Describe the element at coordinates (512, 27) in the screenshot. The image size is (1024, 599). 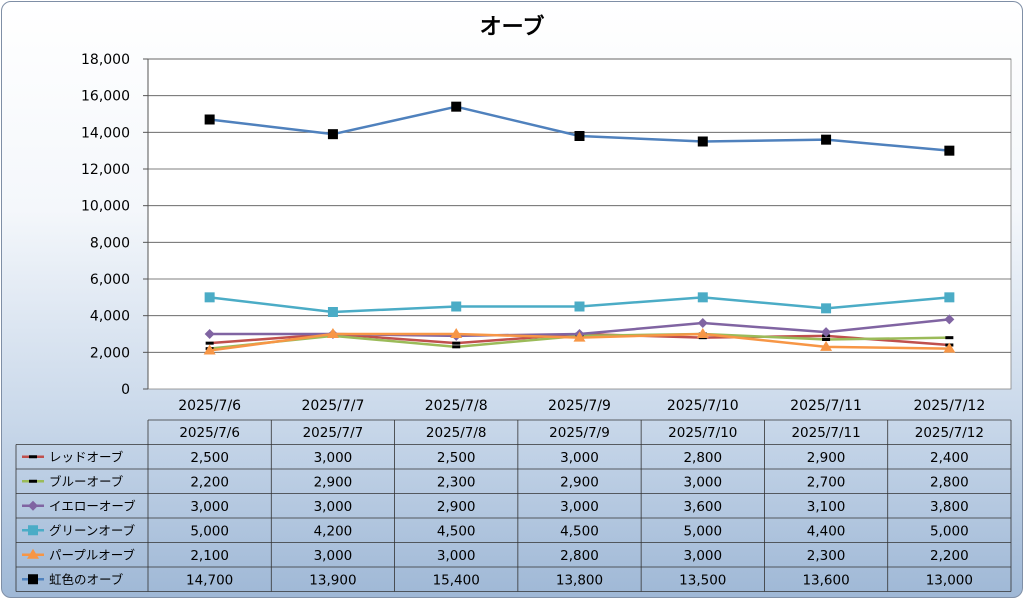
I see `chart-title: オーブ` at that location.